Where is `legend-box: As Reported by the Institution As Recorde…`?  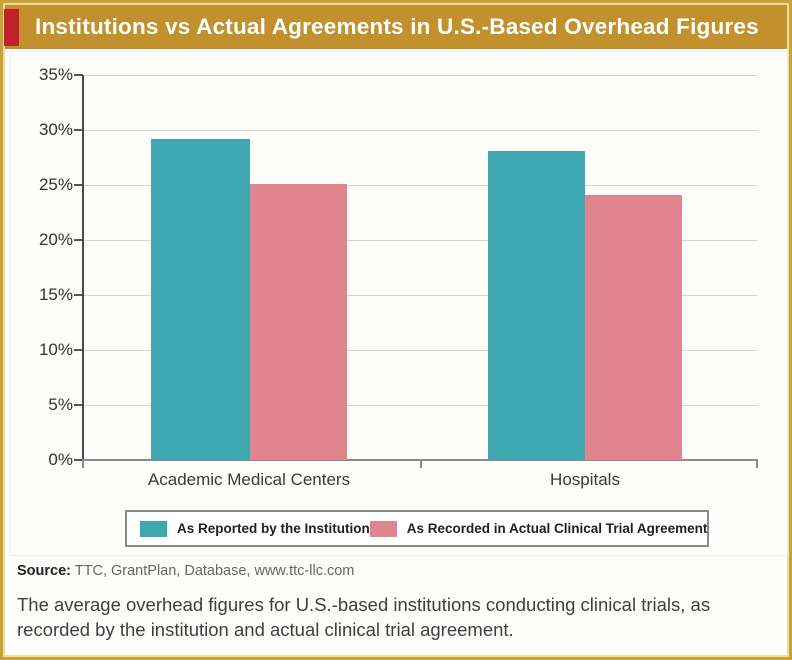
legend-box: As Reported by the Institution As Recorde… is located at coordinates (417, 528).